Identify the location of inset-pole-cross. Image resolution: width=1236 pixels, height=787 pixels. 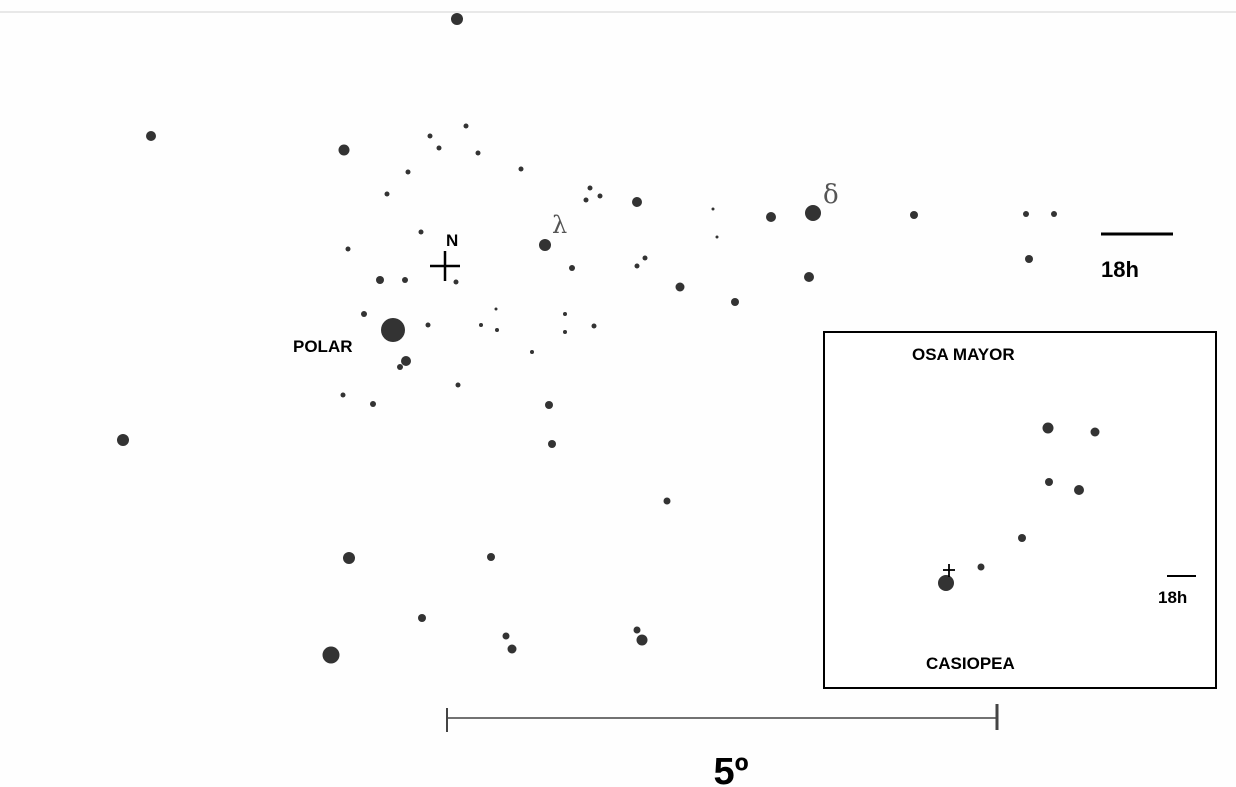
(949, 570).